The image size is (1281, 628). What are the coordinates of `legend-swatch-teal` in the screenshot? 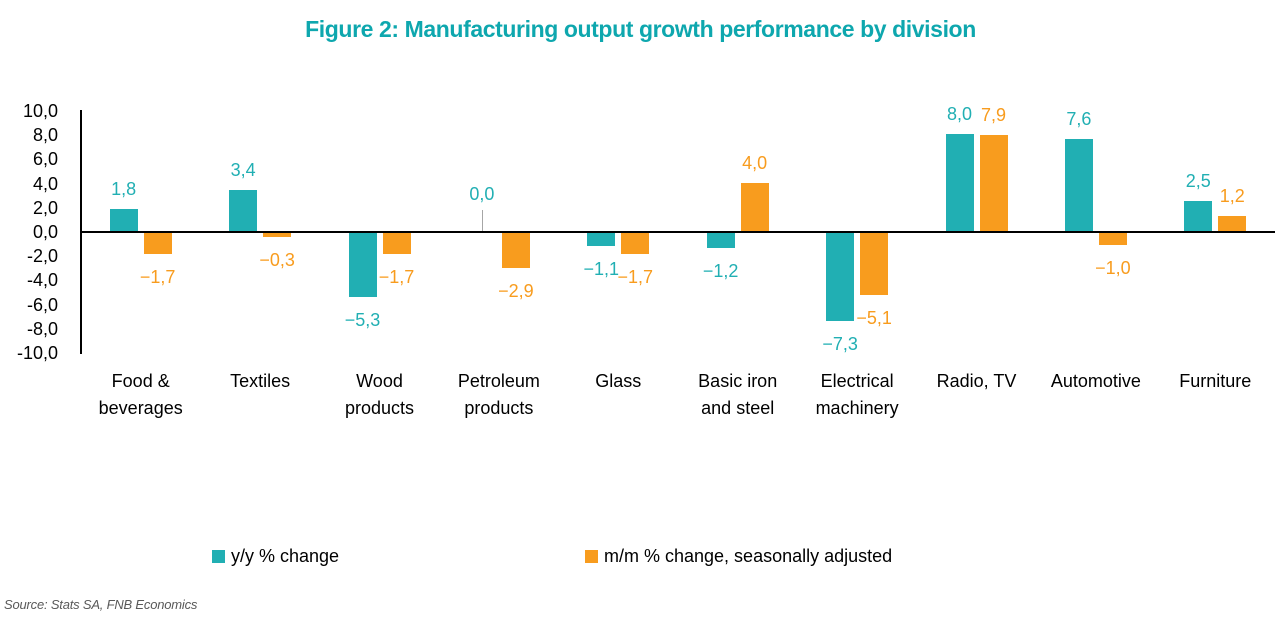 It's located at (218, 556).